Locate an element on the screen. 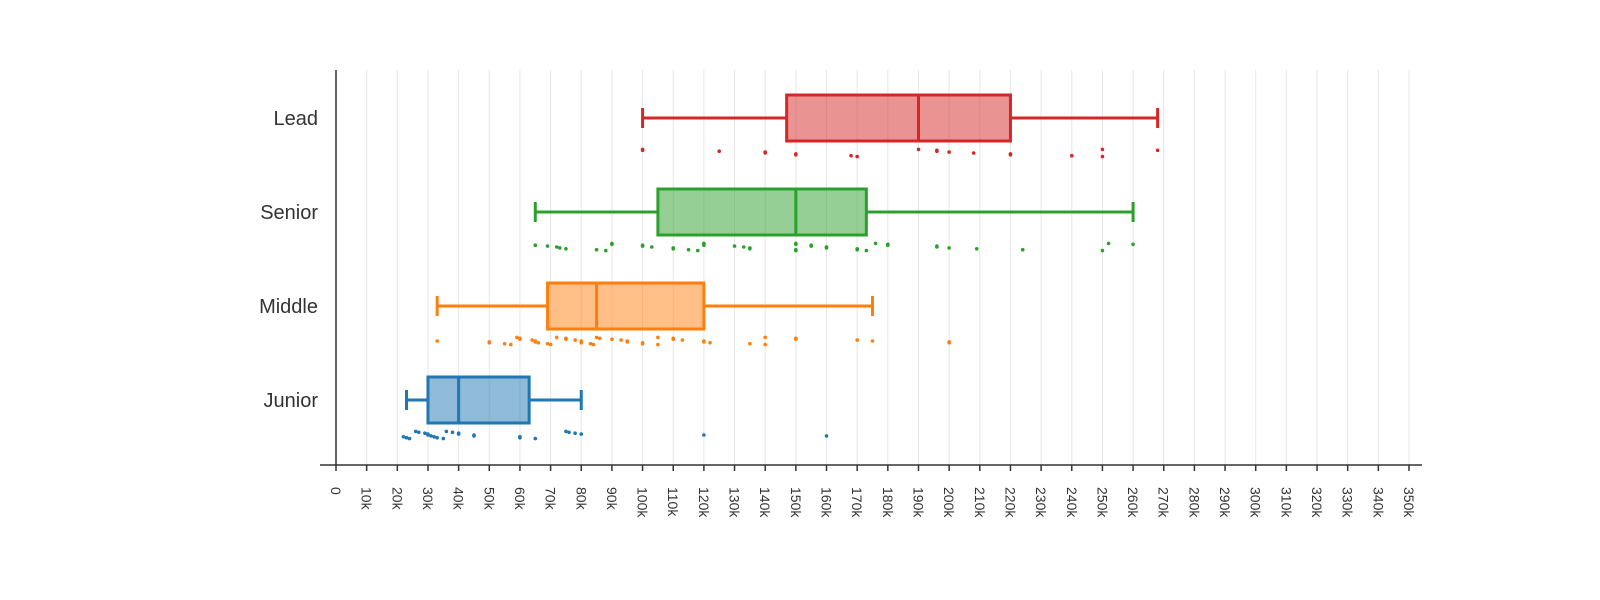 Image resolution: width=1600 pixels, height=600 pixels. x-tick-label: 340k is located at coordinates (1378, 502).